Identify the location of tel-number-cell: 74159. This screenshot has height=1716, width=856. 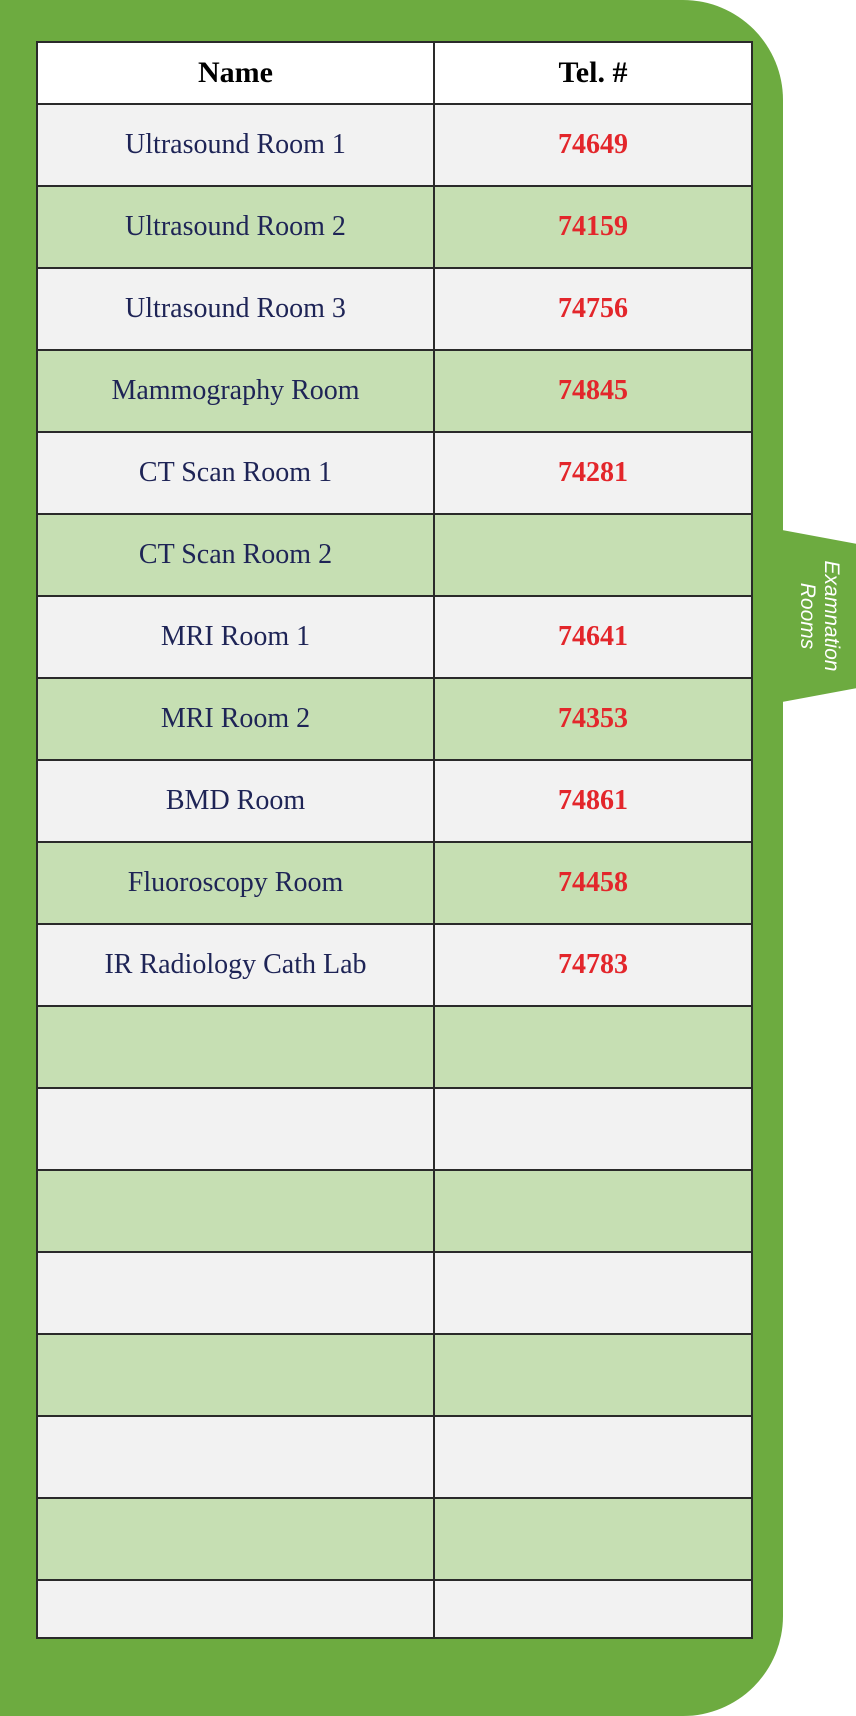
(593, 227).